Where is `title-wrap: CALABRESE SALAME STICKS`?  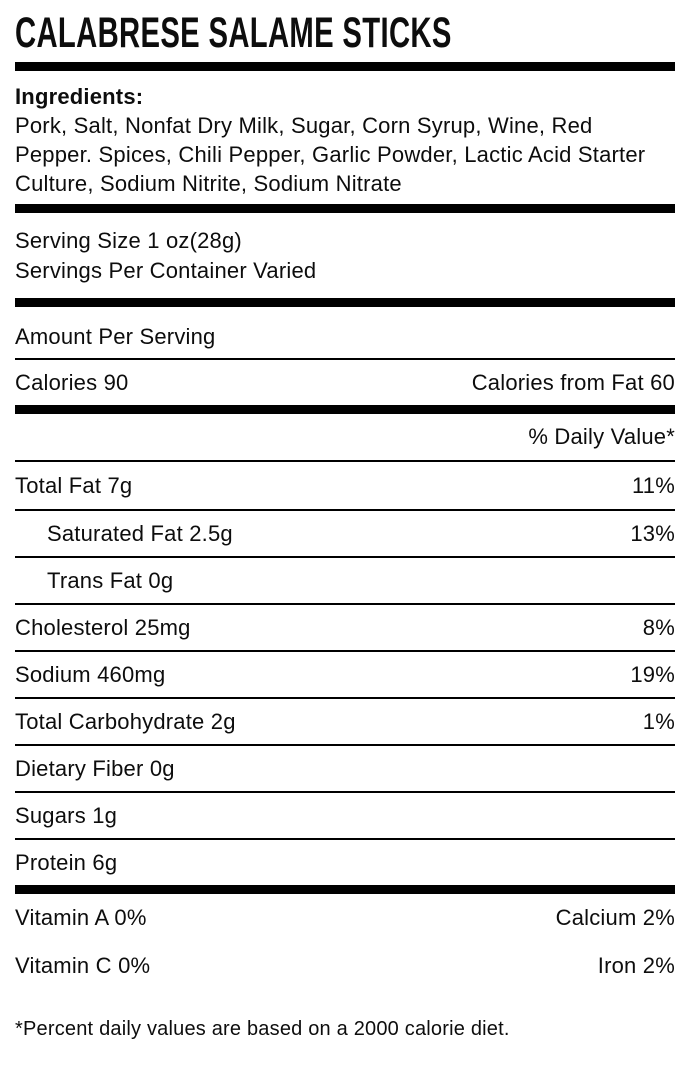 title-wrap: CALABRESE SALAME STICKS is located at coordinates (345, 33).